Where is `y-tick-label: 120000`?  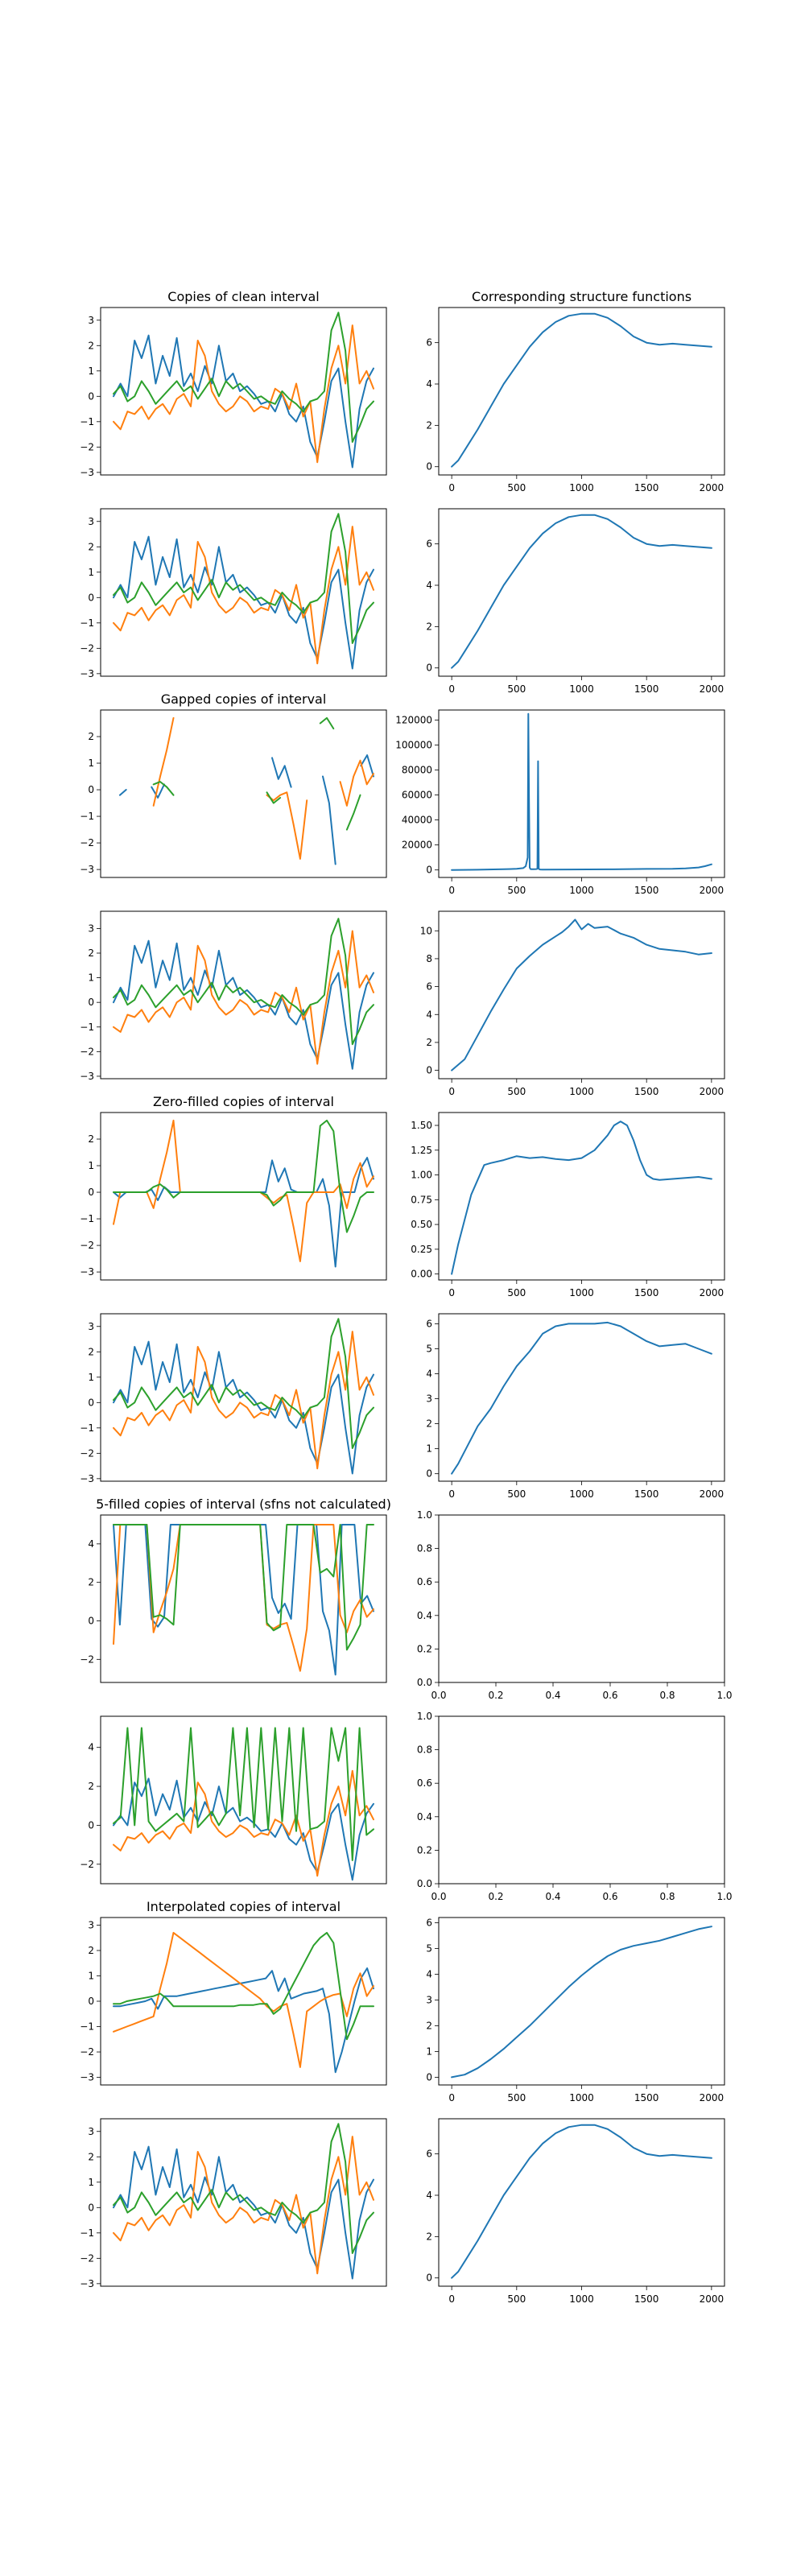
y-tick-label: 120000 is located at coordinates (413, 719).